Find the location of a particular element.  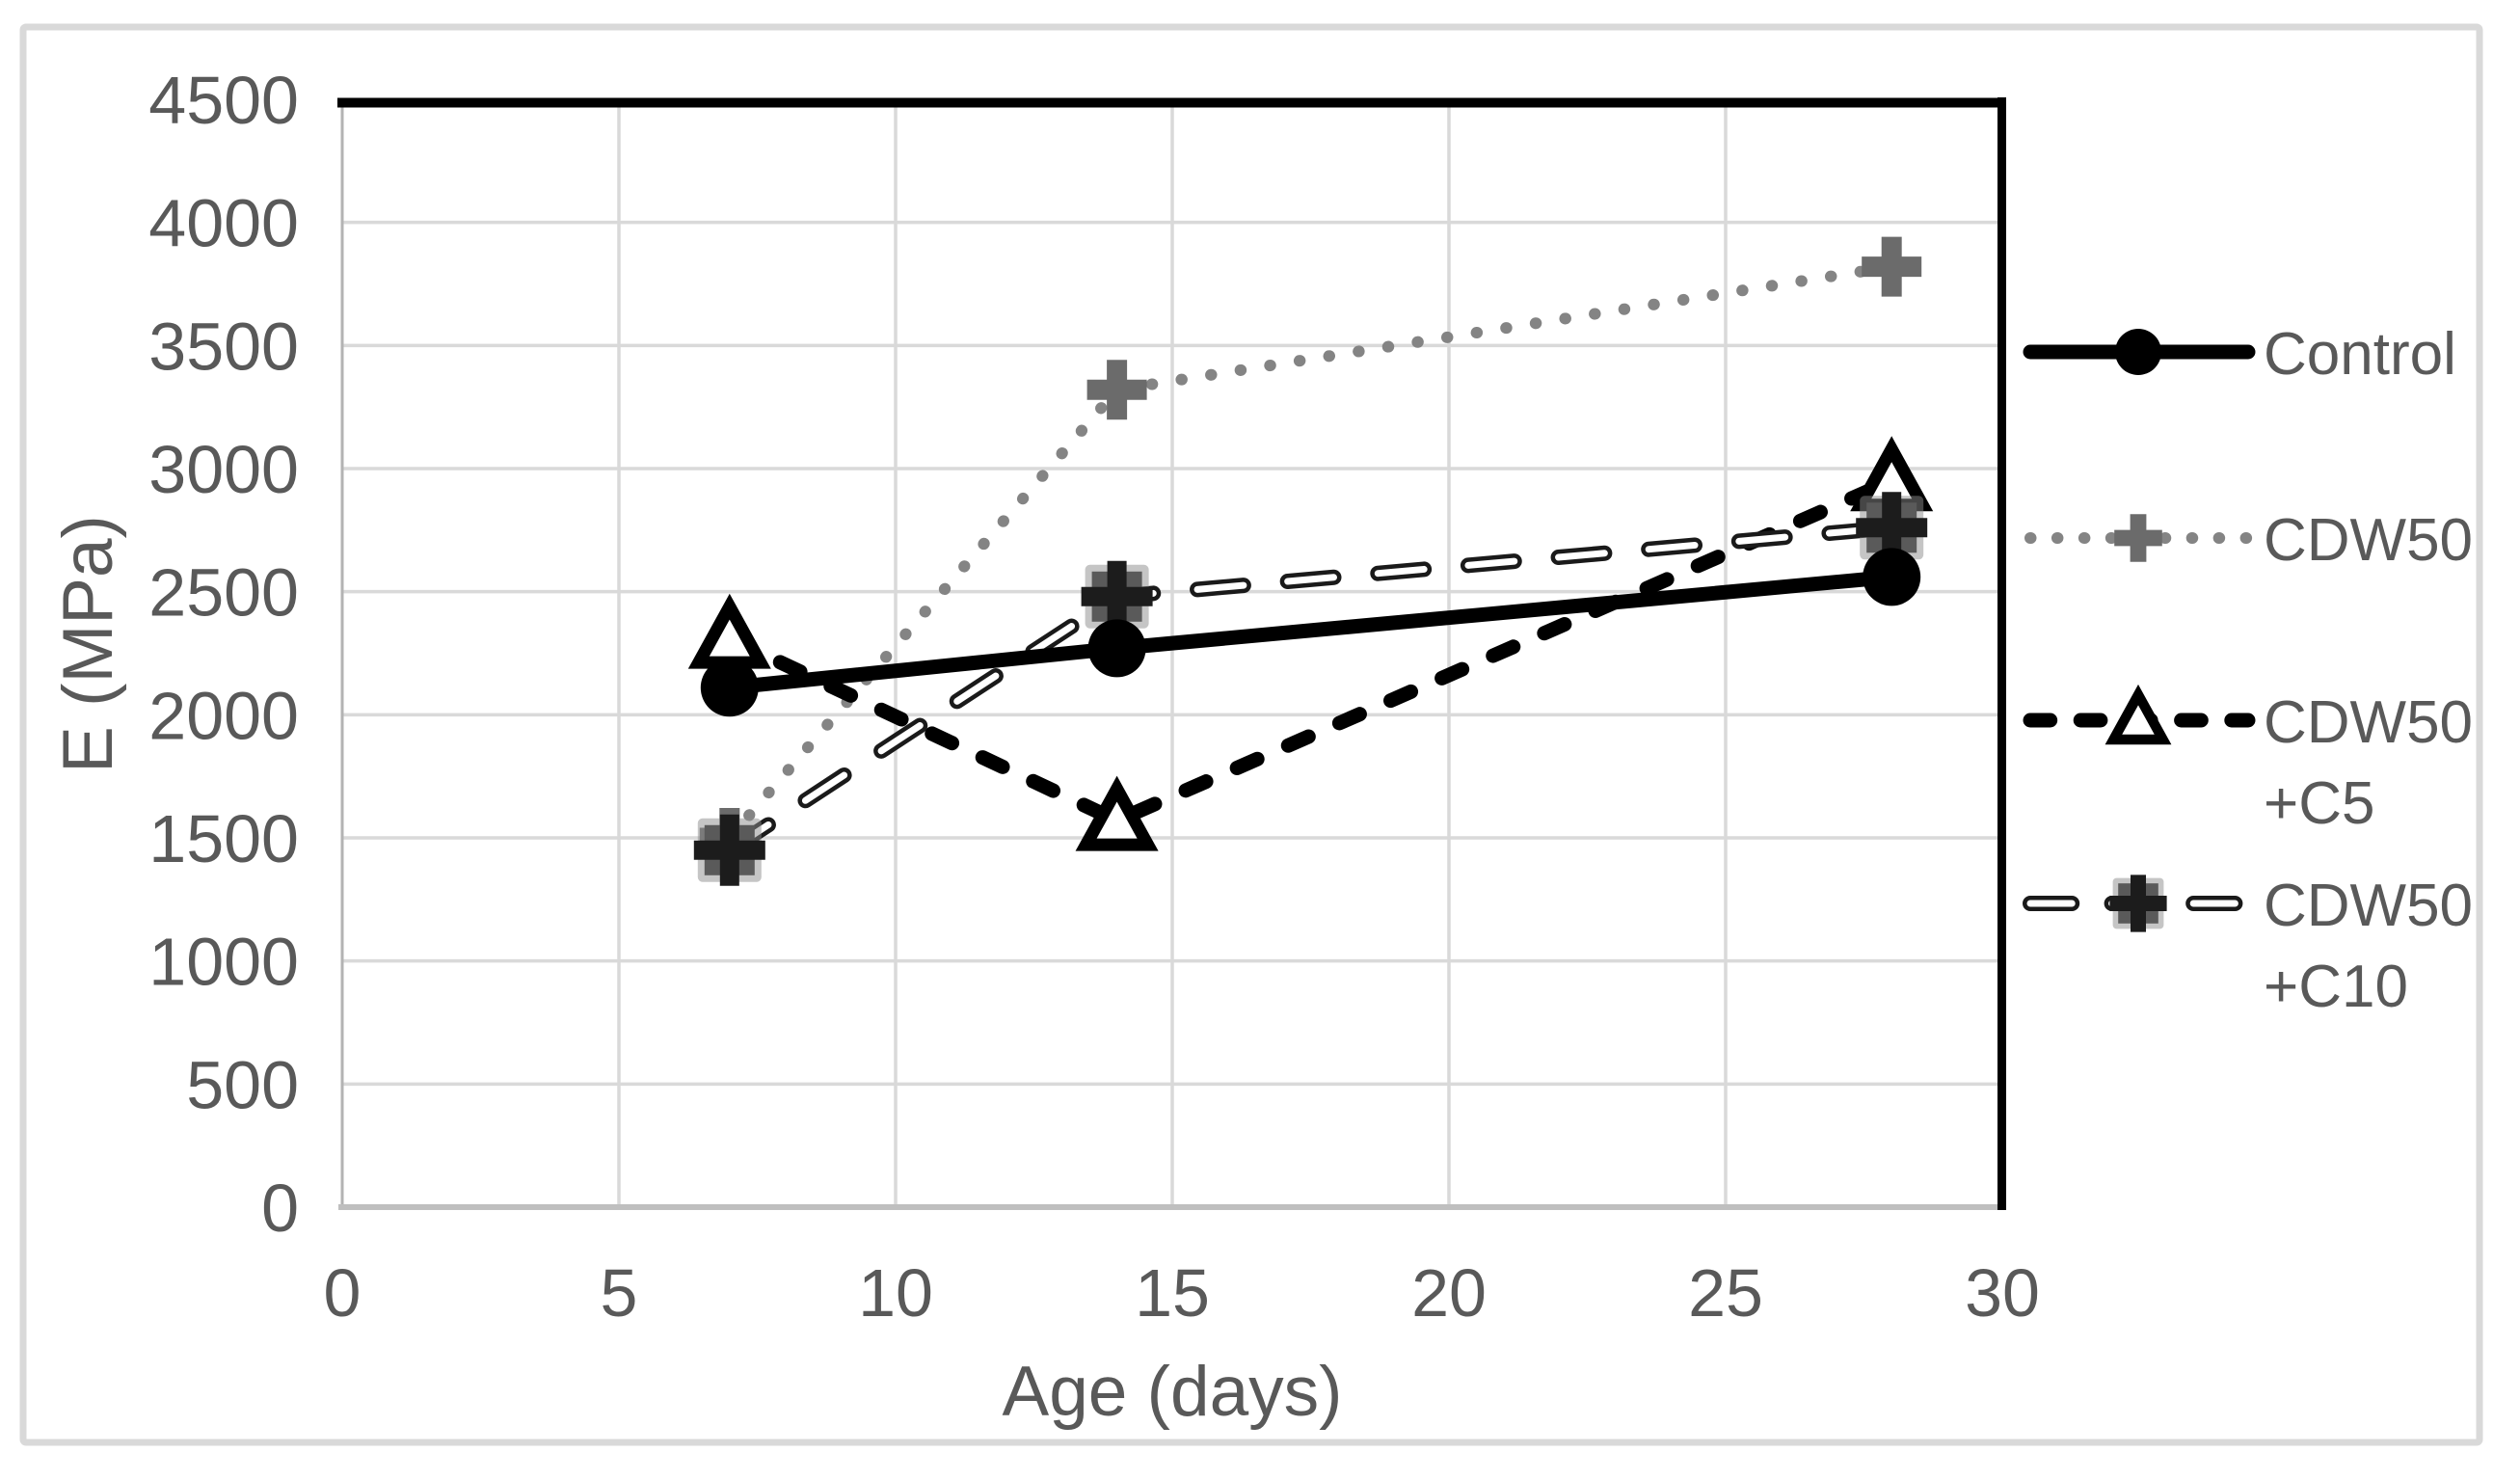

marker-cdw50-14d is located at coordinates (1116, 390).